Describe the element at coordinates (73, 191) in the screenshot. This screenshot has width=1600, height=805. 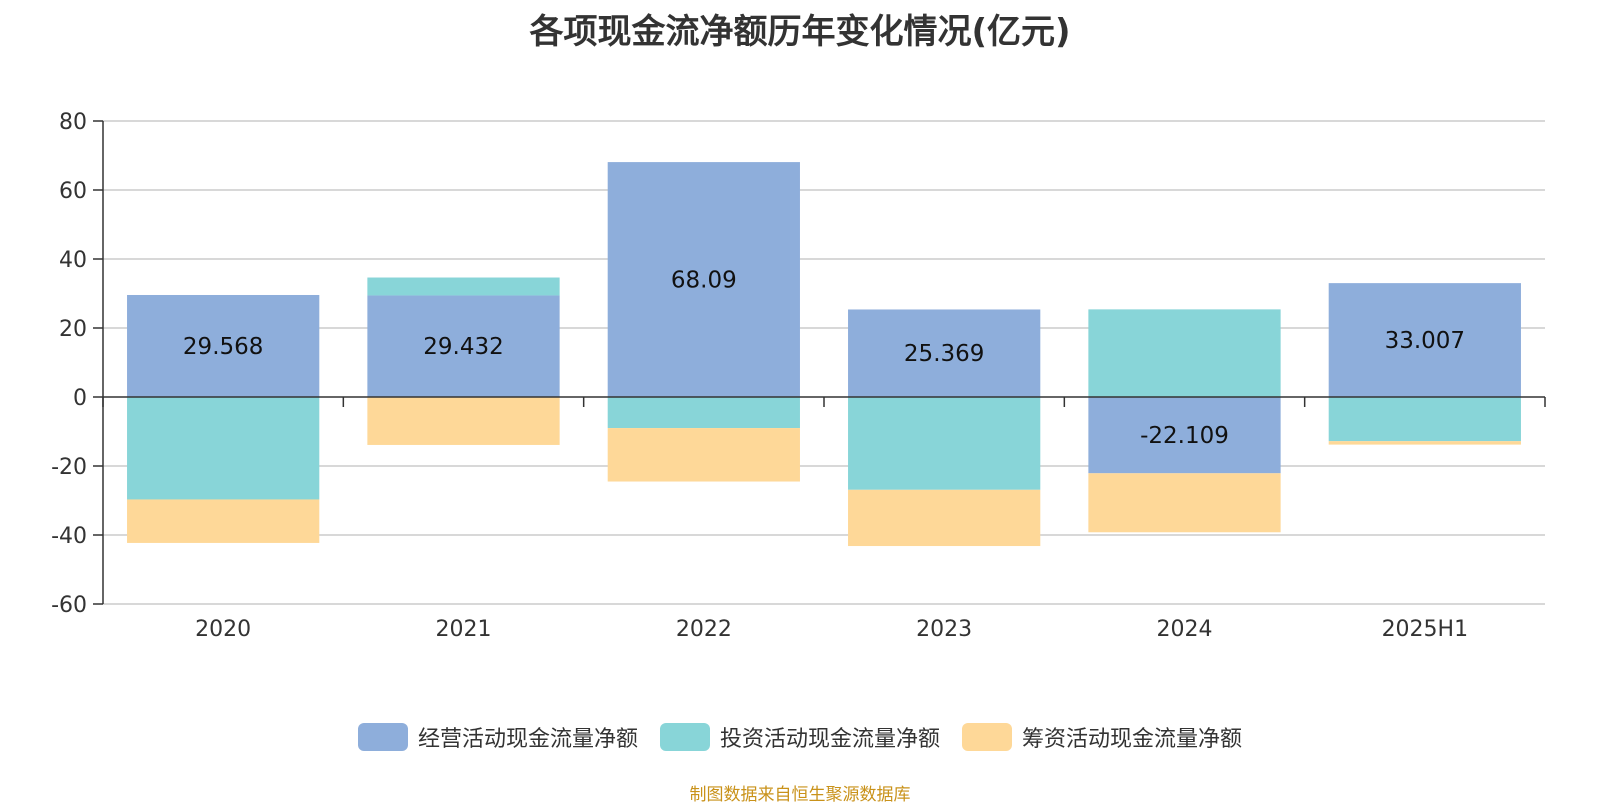
I see `y-tick-label: 60` at that location.